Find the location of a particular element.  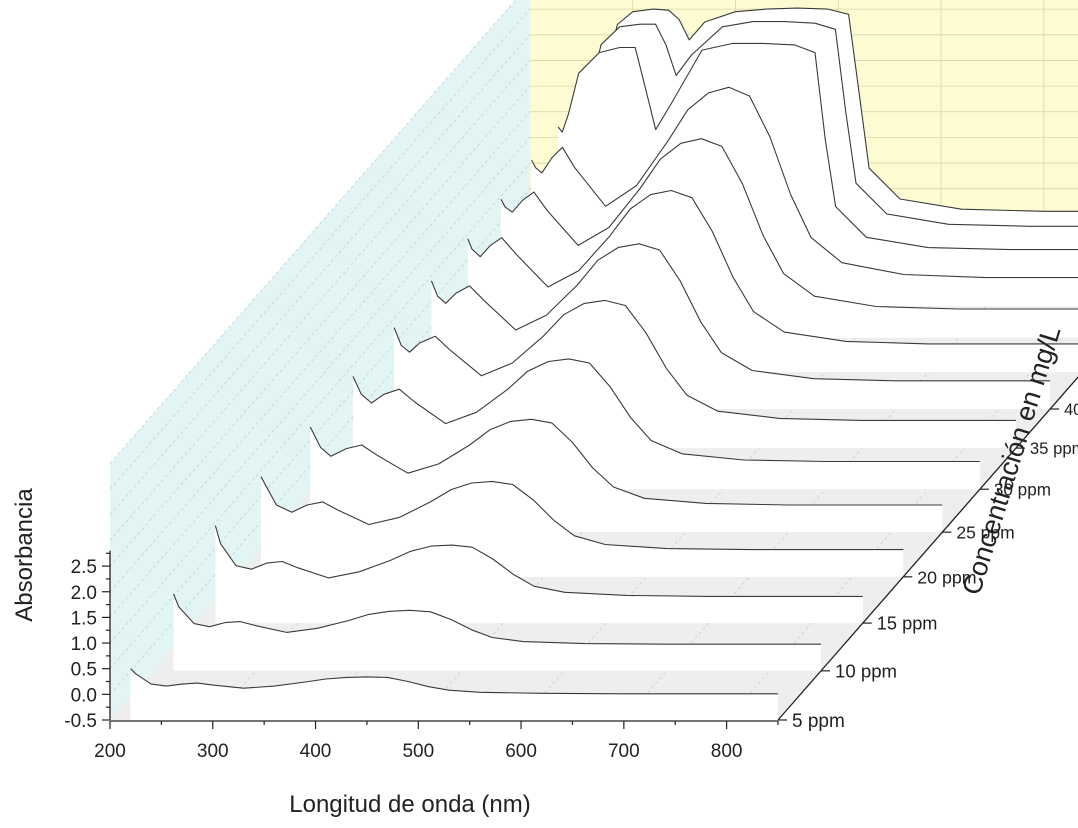

z-tick-label: 40 ppm is located at coordinates (1071, 410).